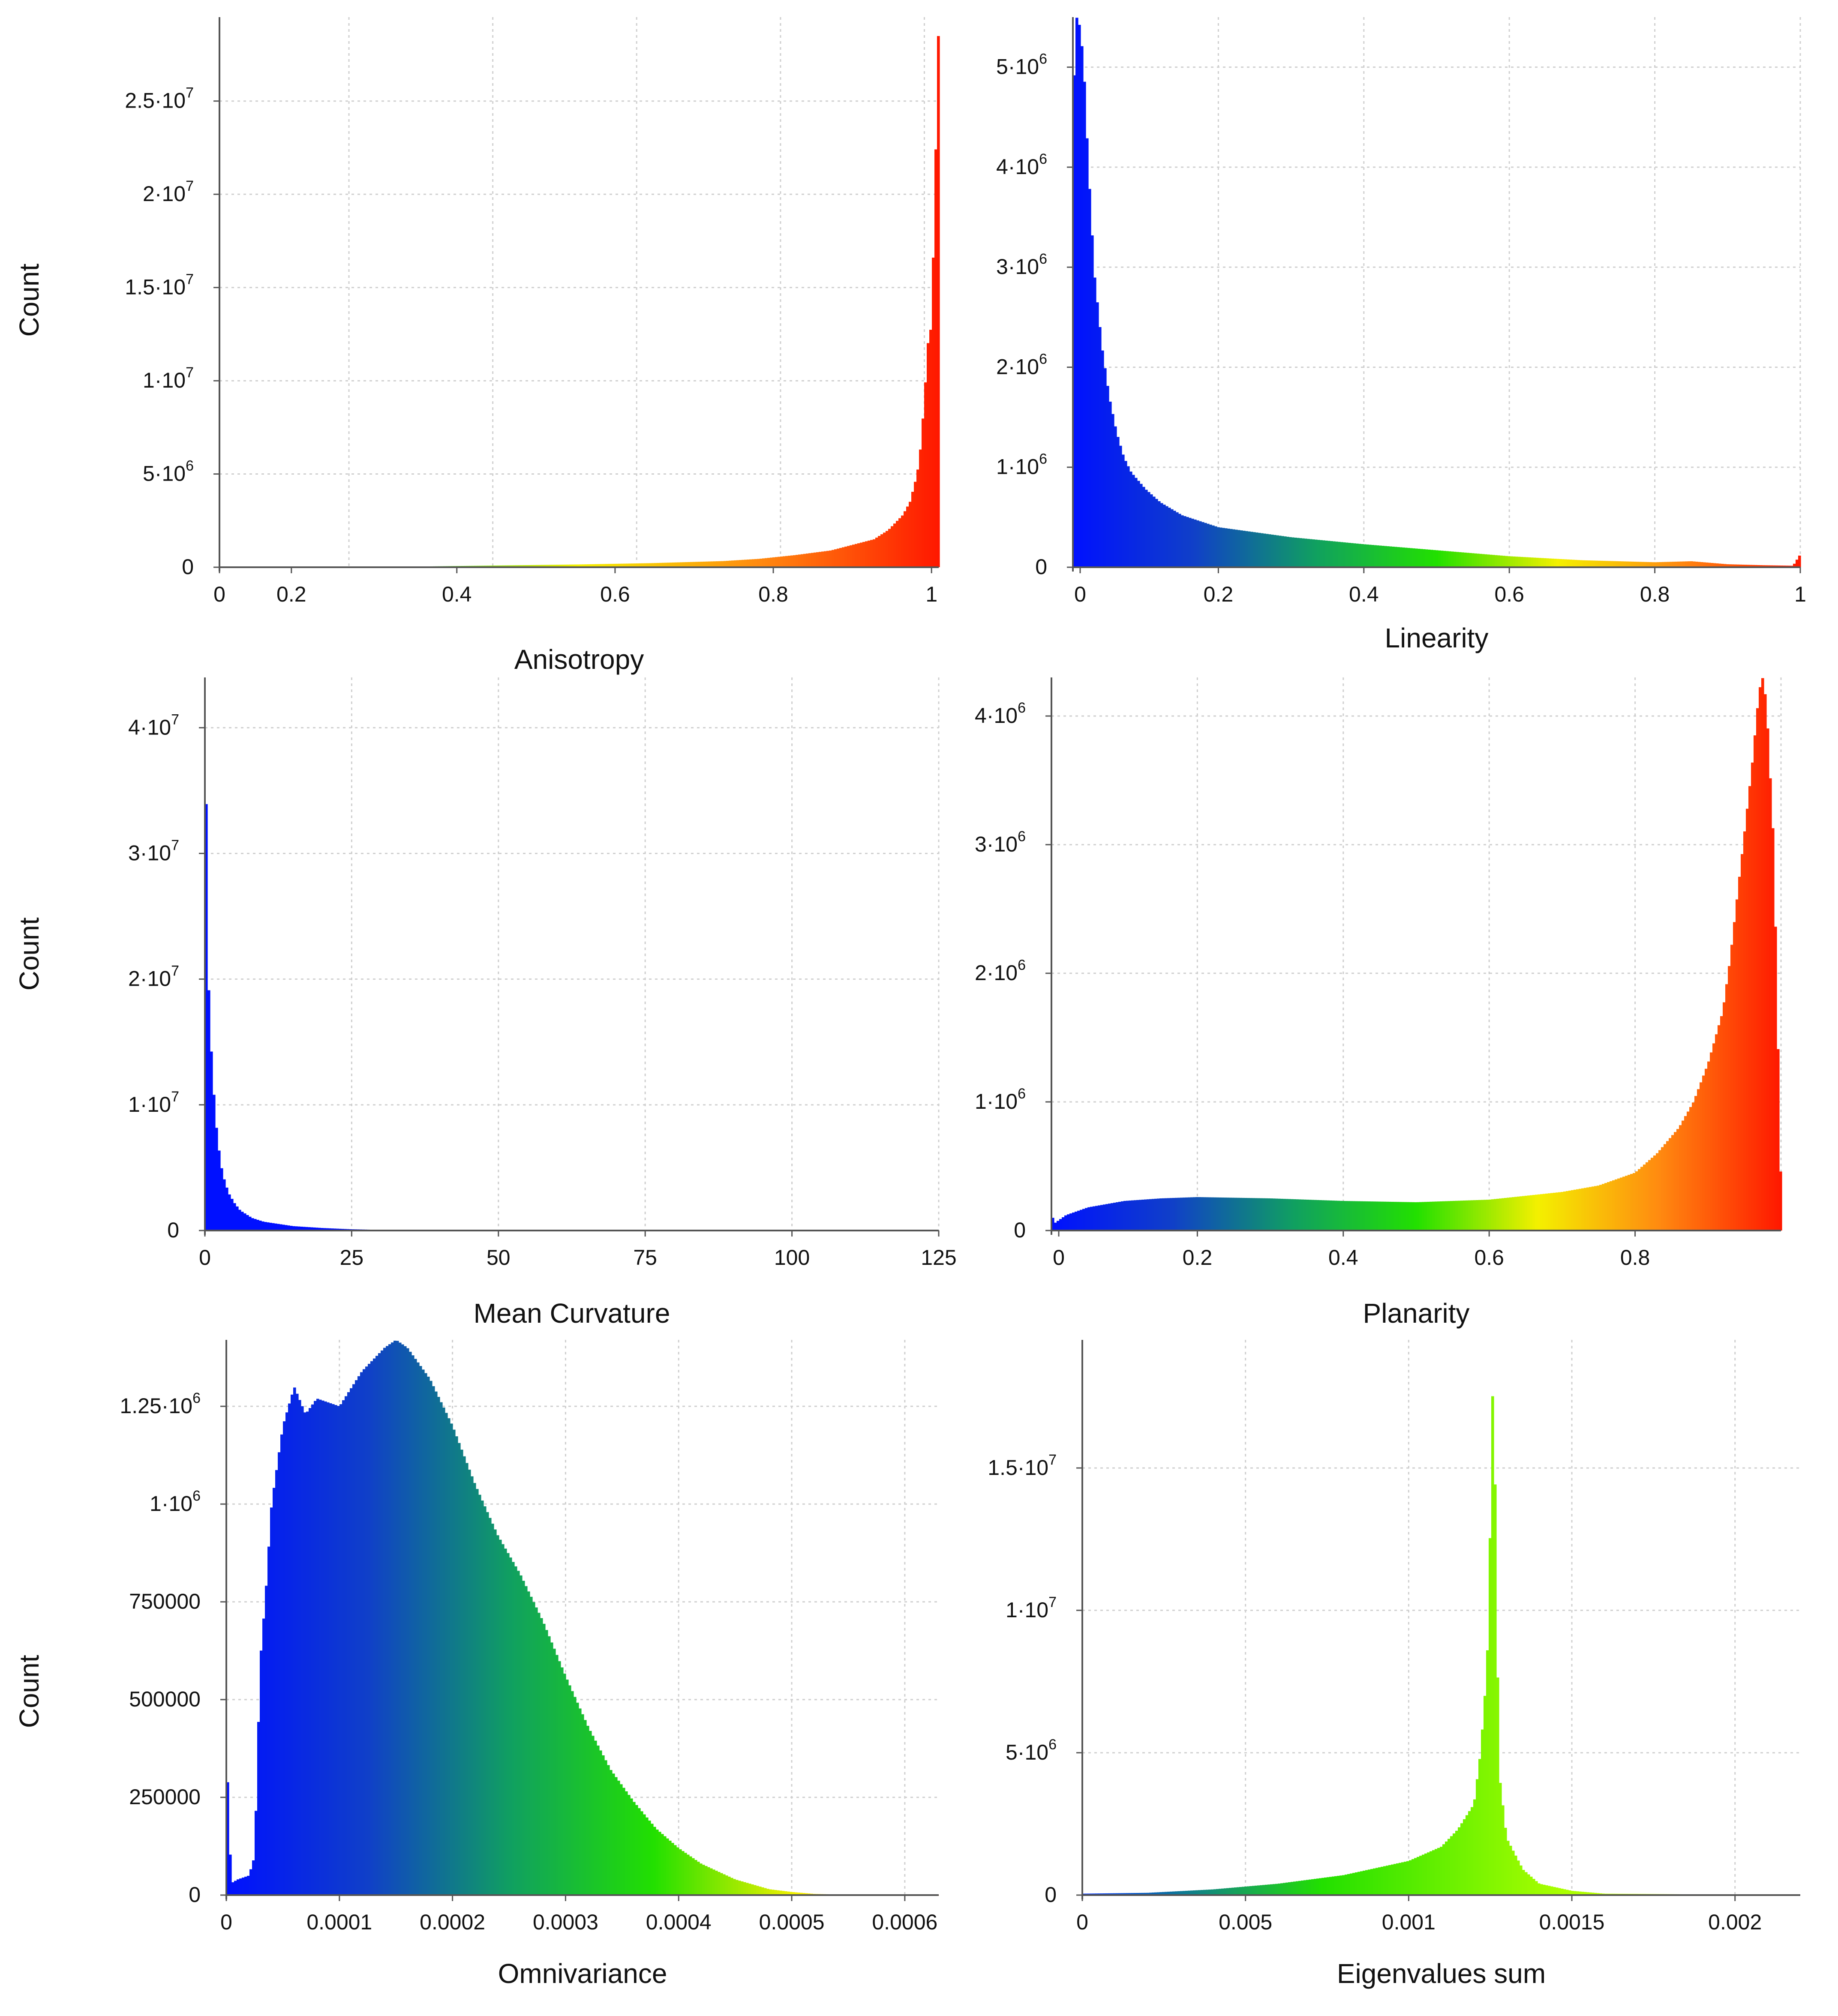 This screenshot has width=1838, height=2016. What do you see at coordinates (938, 1258) in the screenshot?
I see `x-tick-label: 125` at bounding box center [938, 1258].